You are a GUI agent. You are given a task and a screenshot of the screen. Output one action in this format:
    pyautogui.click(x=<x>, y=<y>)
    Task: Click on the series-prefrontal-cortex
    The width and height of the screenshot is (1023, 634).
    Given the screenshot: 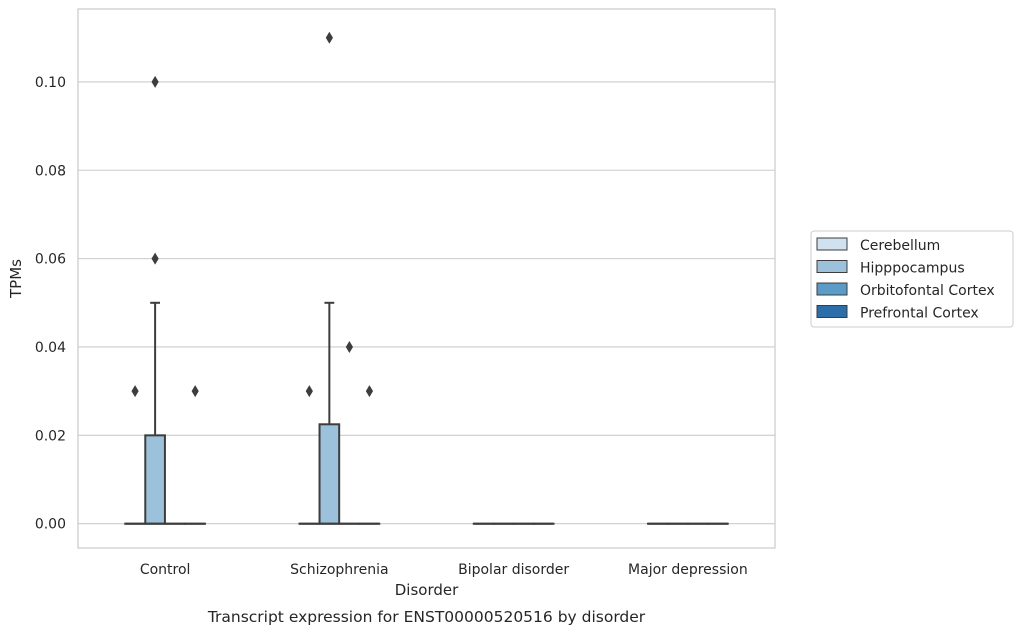 What is the action you would take?
    pyautogui.click(x=456, y=455)
    